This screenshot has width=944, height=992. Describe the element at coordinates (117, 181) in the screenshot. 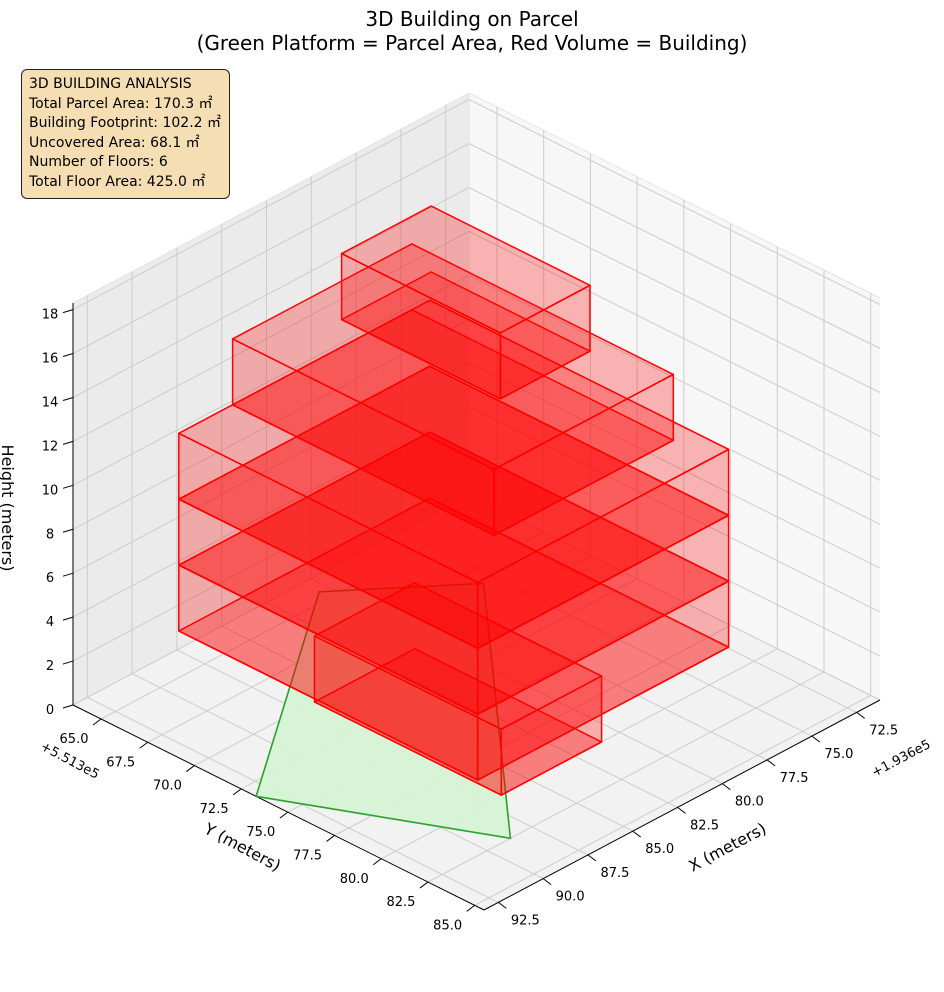

I see `stats-total-floor-area: Total Floor Area: 425.0 ㎡` at that location.